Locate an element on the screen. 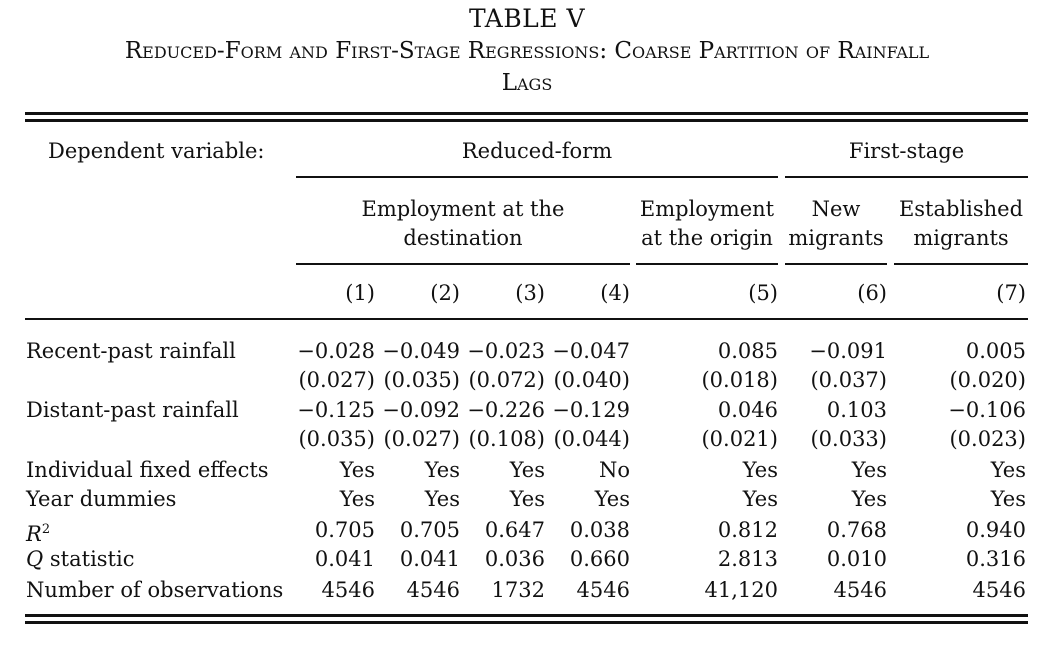  group-rule-reduced-form is located at coordinates (537, 177).